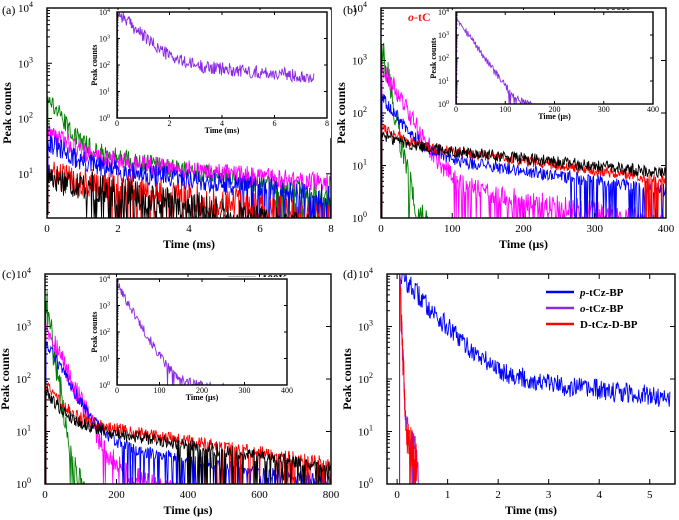 This screenshot has width=679, height=520. Describe the element at coordinates (331, 495) in the screenshot. I see `x-tick-label: 800` at that location.